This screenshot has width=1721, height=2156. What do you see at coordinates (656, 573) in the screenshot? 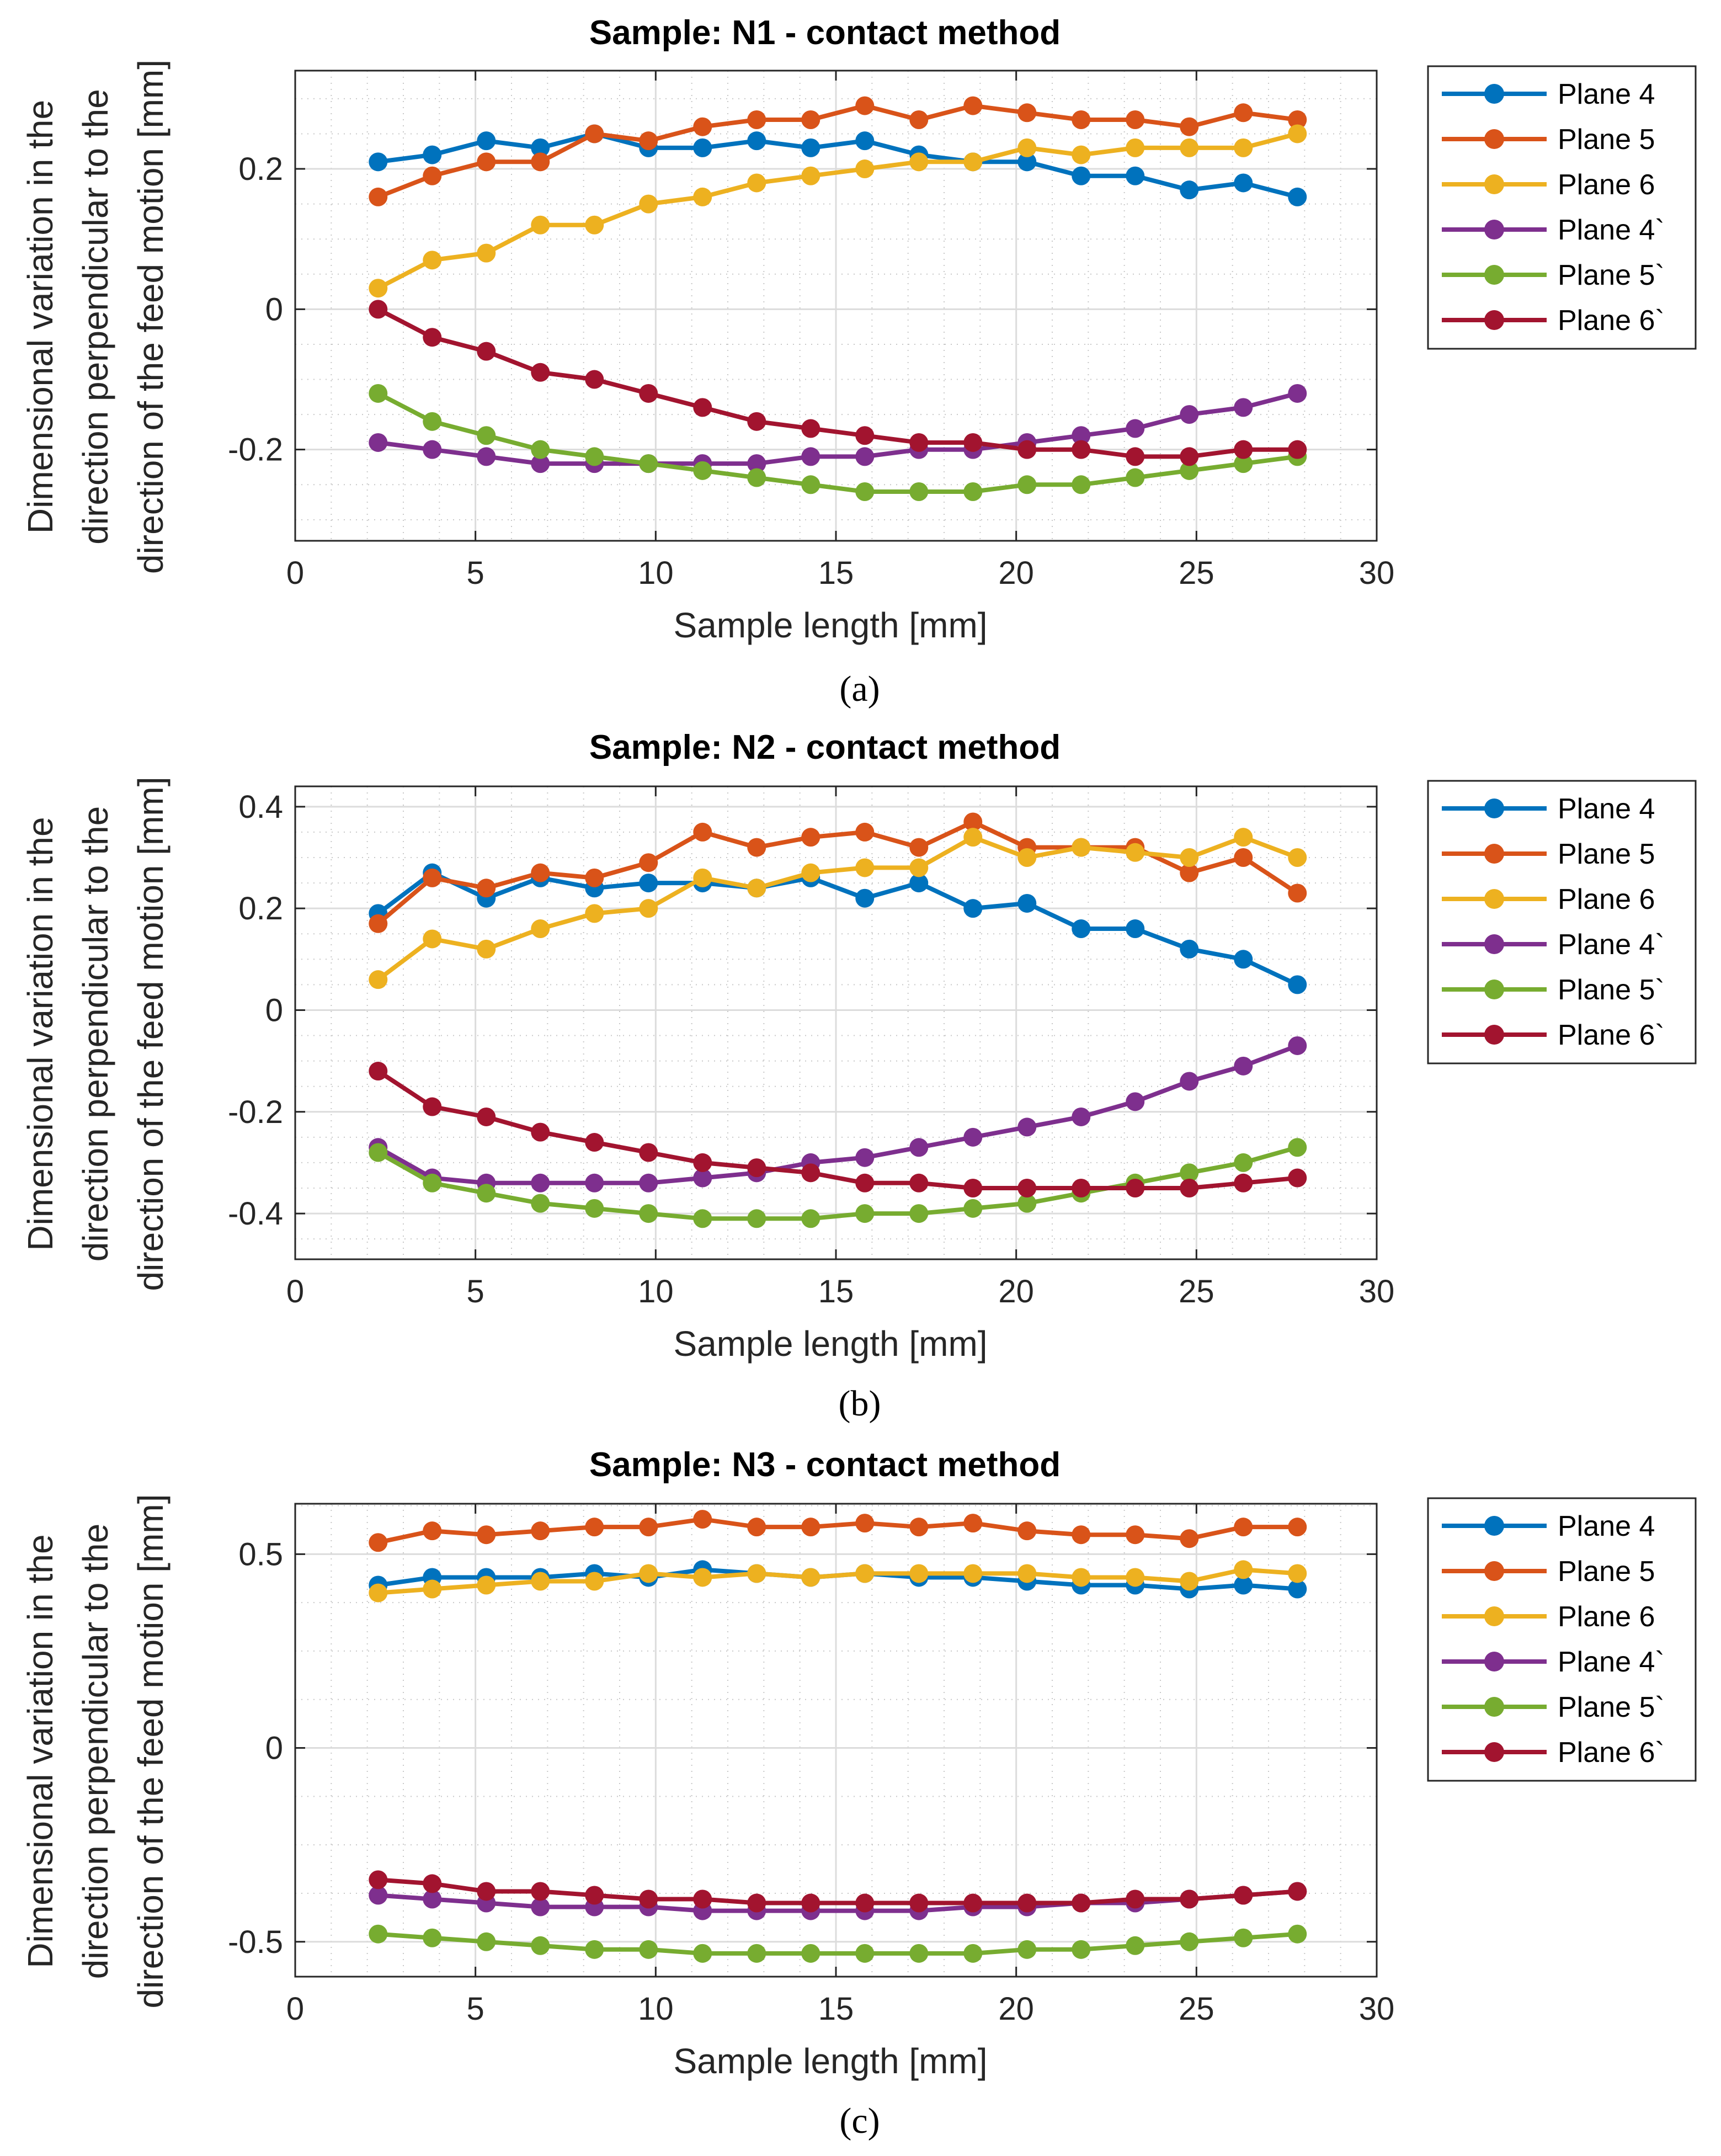
I see `x-tick-label: 10` at bounding box center [656, 573].